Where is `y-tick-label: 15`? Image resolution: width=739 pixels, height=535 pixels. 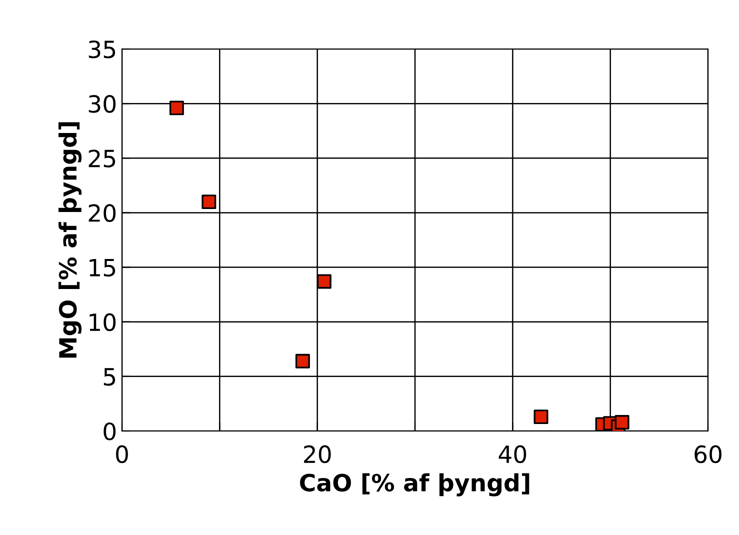 y-tick-label: 15 is located at coordinates (103, 268).